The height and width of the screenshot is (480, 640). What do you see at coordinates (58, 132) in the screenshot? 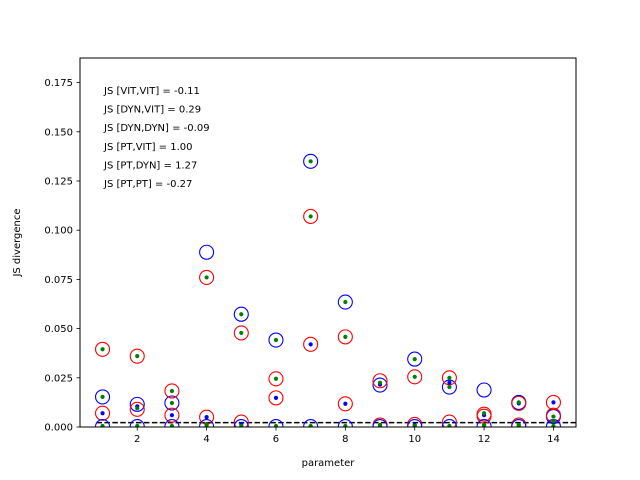
I see `y-tick-label: 0.150` at bounding box center [58, 132].